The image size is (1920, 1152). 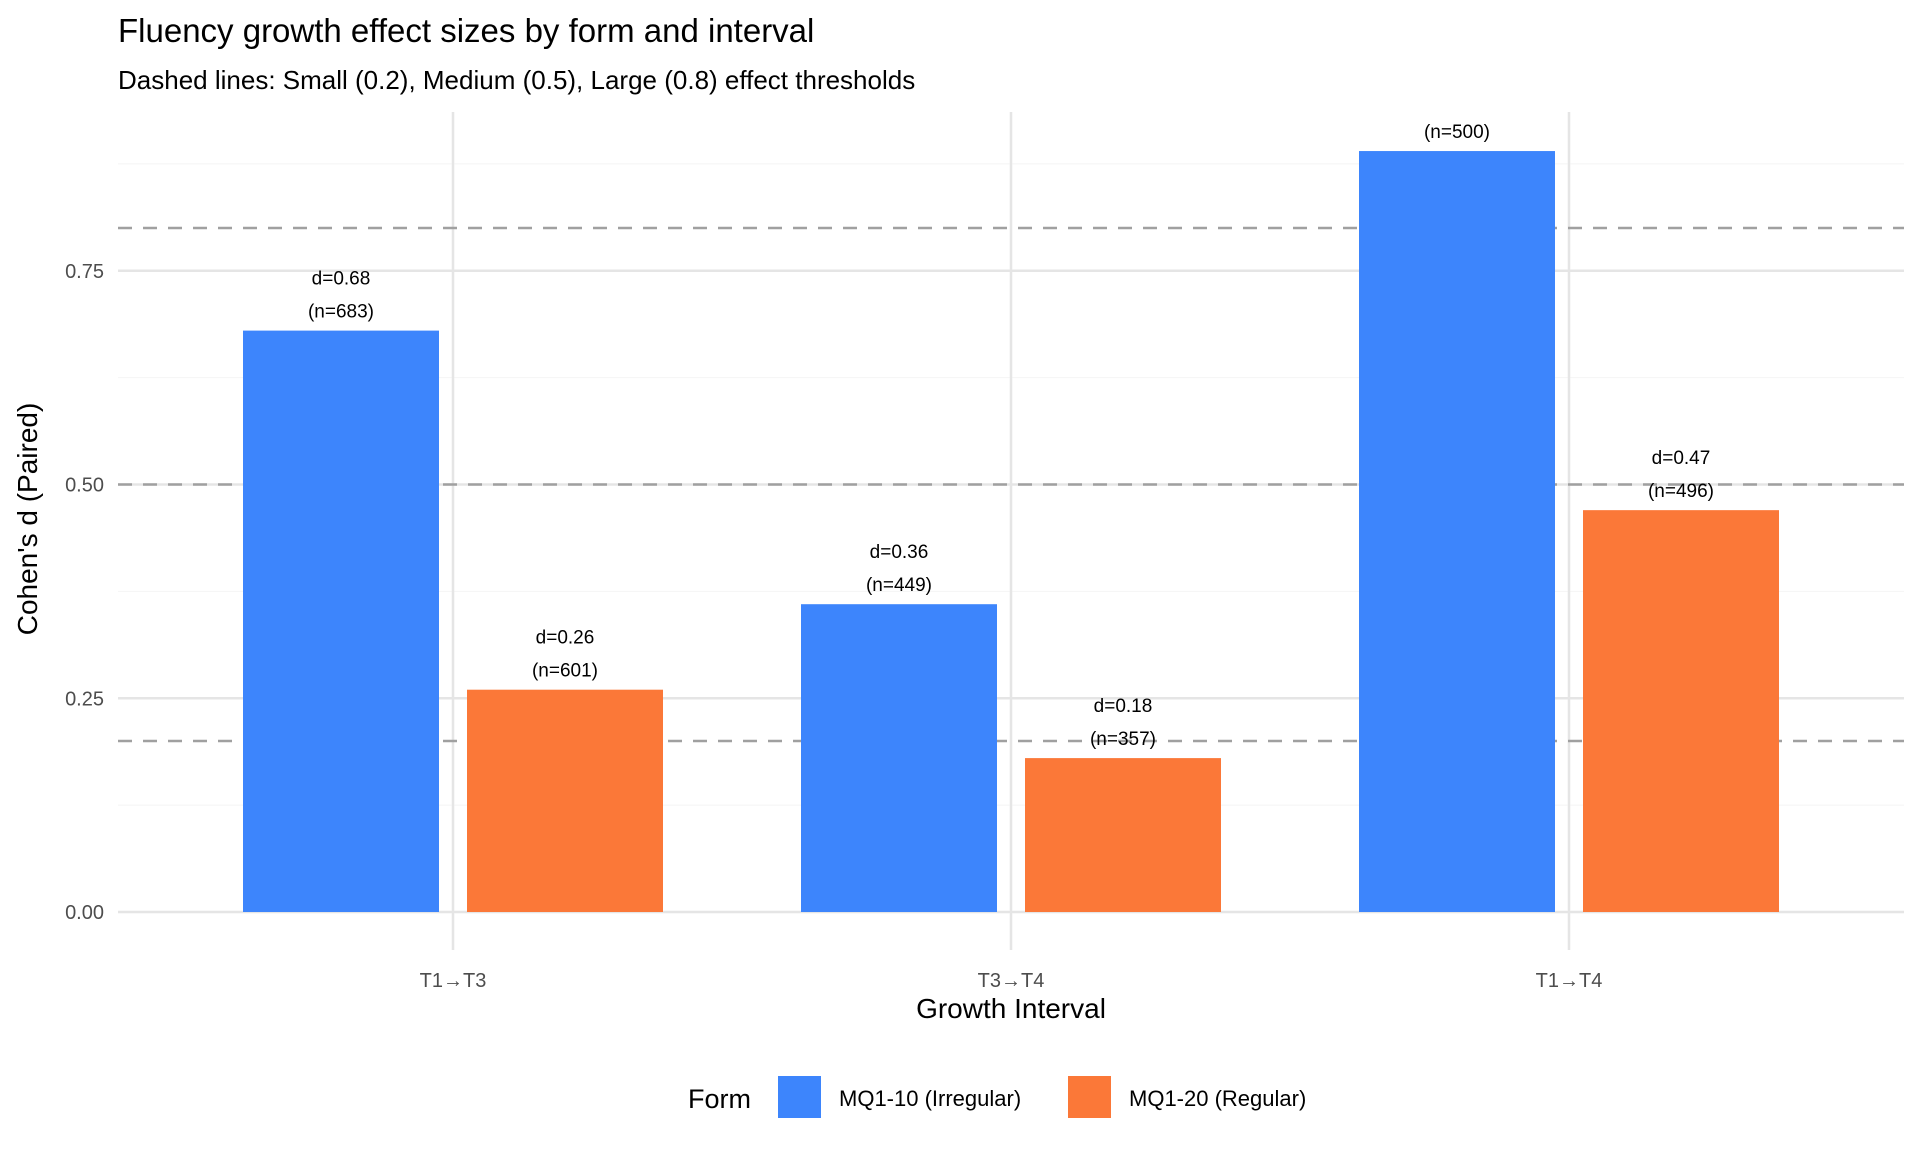 What do you see at coordinates (899, 552) in the screenshot?
I see `bar-value-label: d=0.36` at bounding box center [899, 552].